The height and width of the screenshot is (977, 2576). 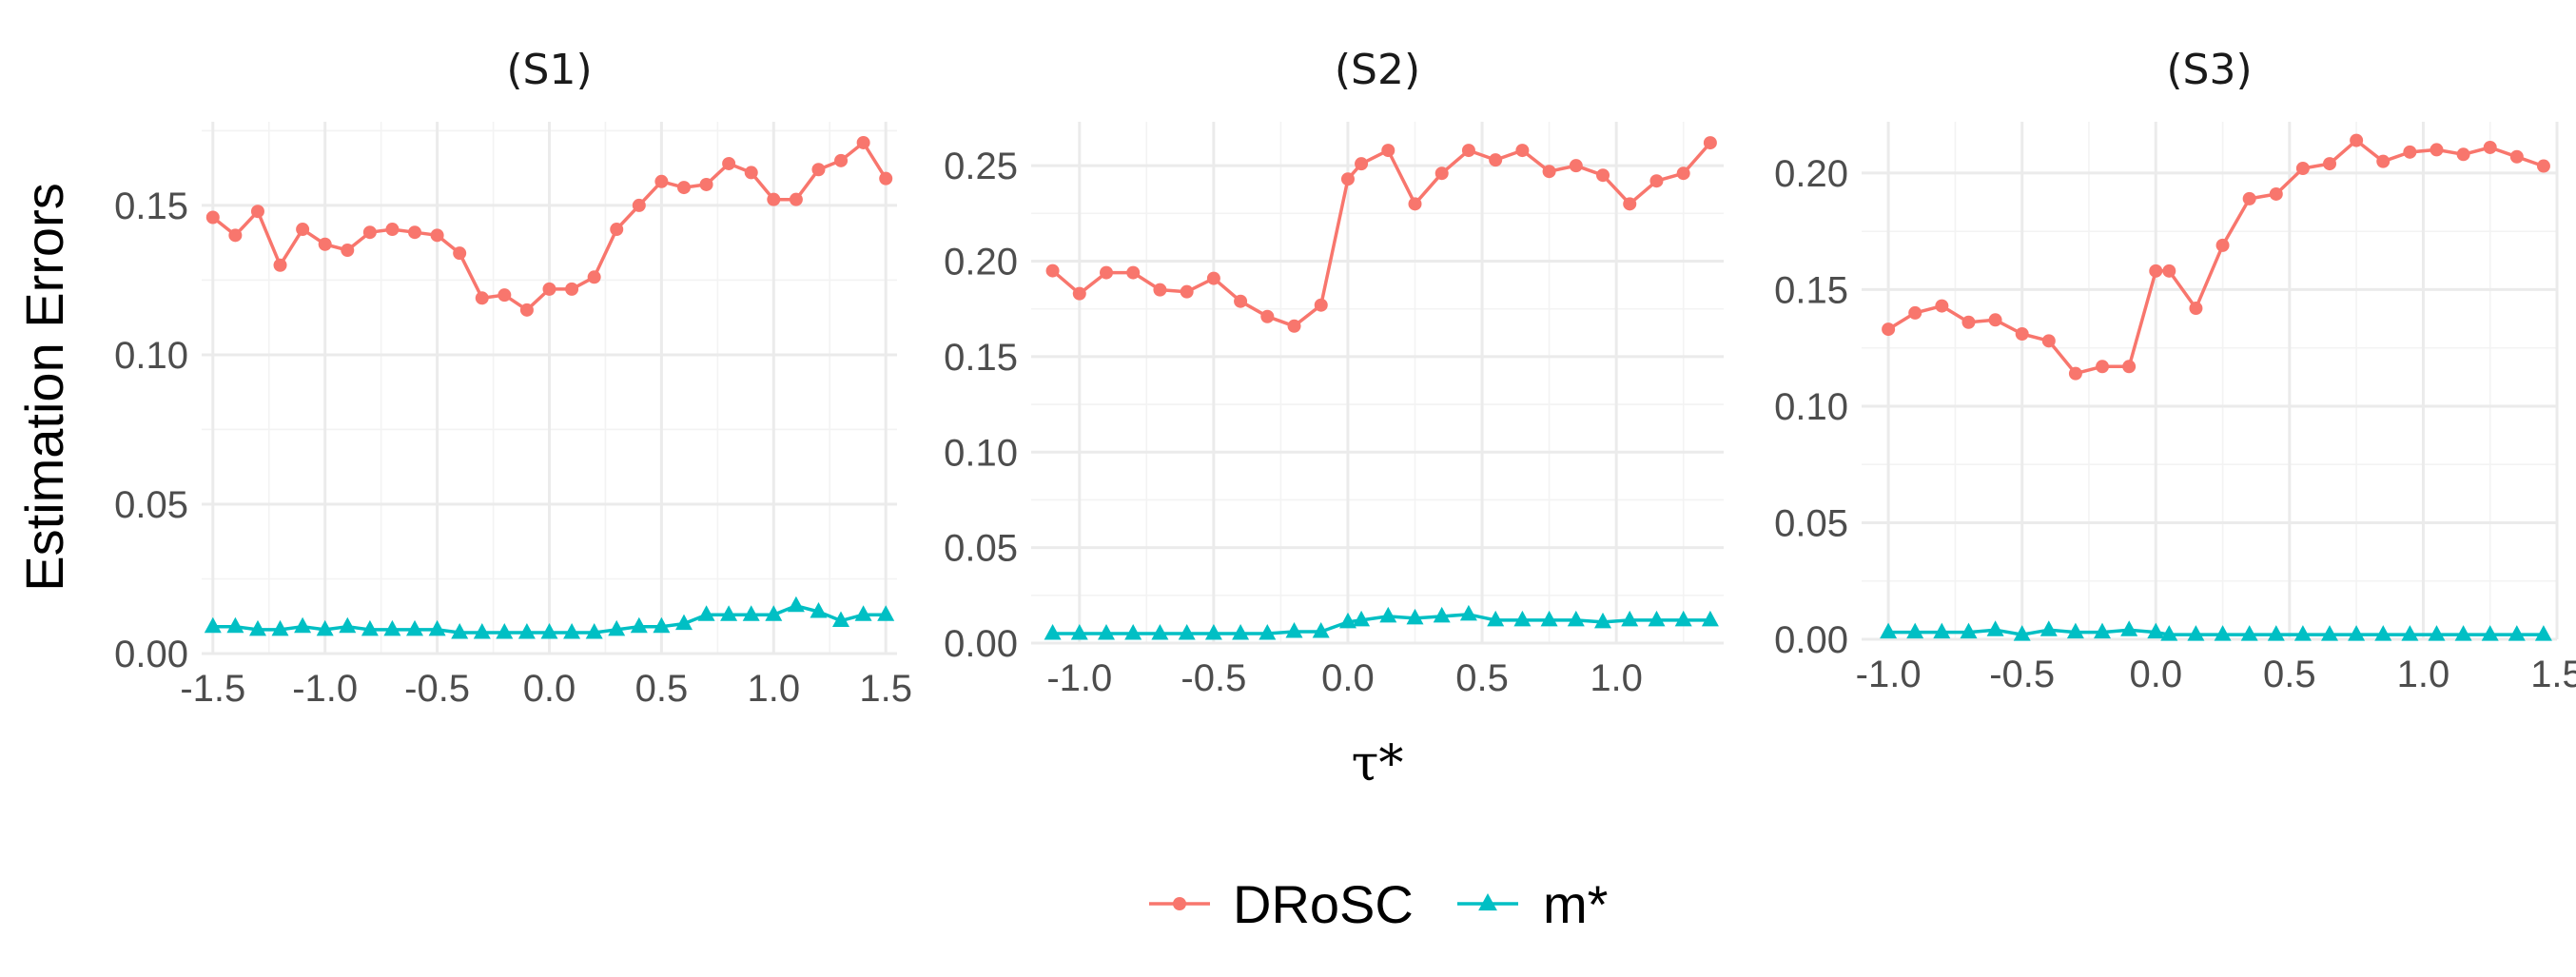 What do you see at coordinates (1811, 523) in the screenshot?
I see `y-tick-label: 0.05` at bounding box center [1811, 523].